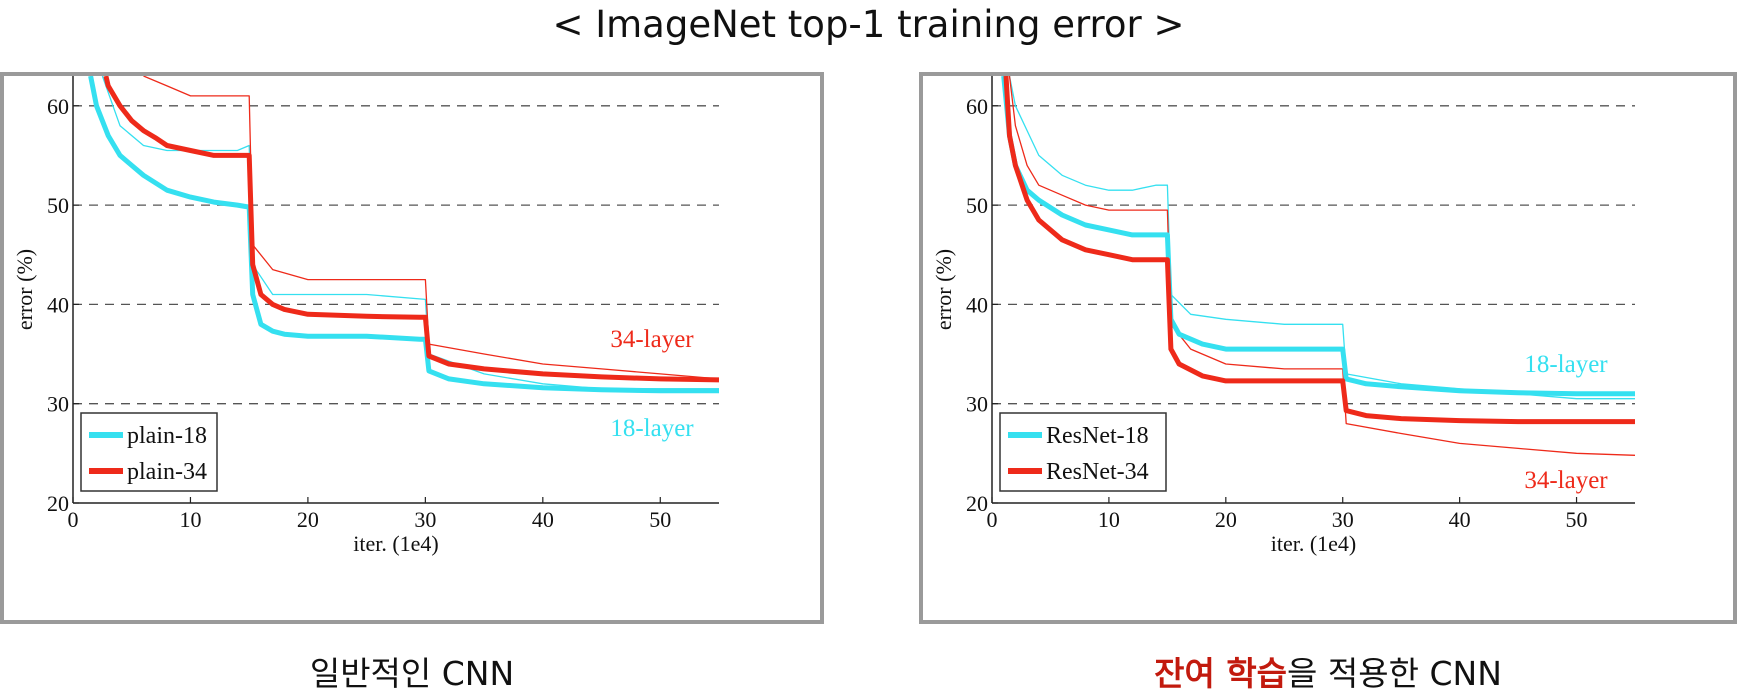 This screenshot has width=1737, height=699. What do you see at coordinates (167, 472) in the screenshot?
I see `legend-label: plain-34` at bounding box center [167, 472].